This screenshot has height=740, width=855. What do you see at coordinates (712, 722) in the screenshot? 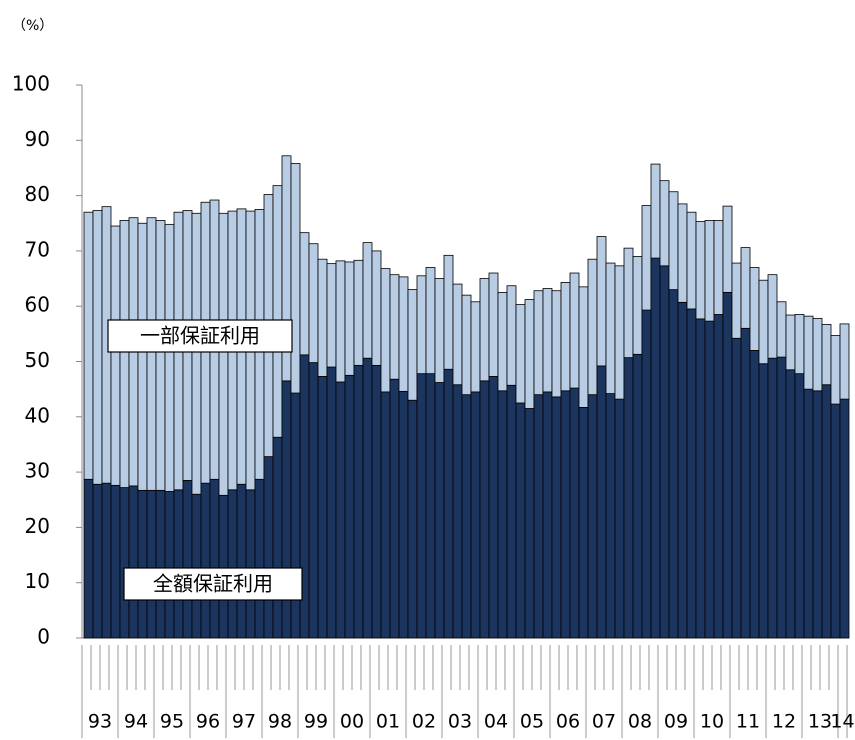
I see `x-tick-label: 10` at bounding box center [712, 722].